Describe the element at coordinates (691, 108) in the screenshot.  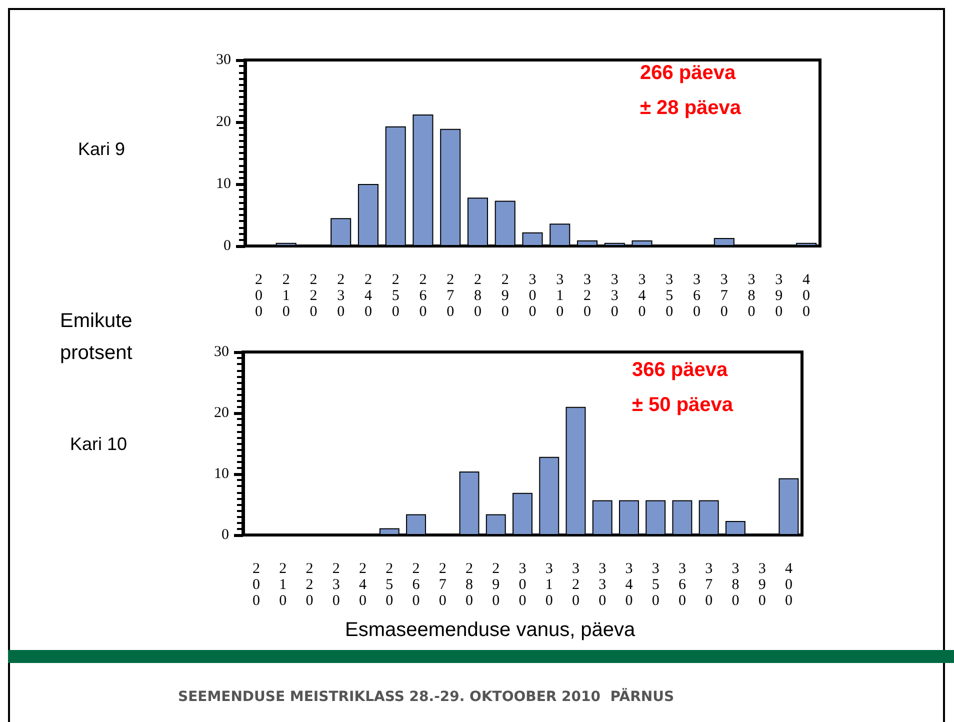
I see `annotation: ± 28 päeva` at that location.